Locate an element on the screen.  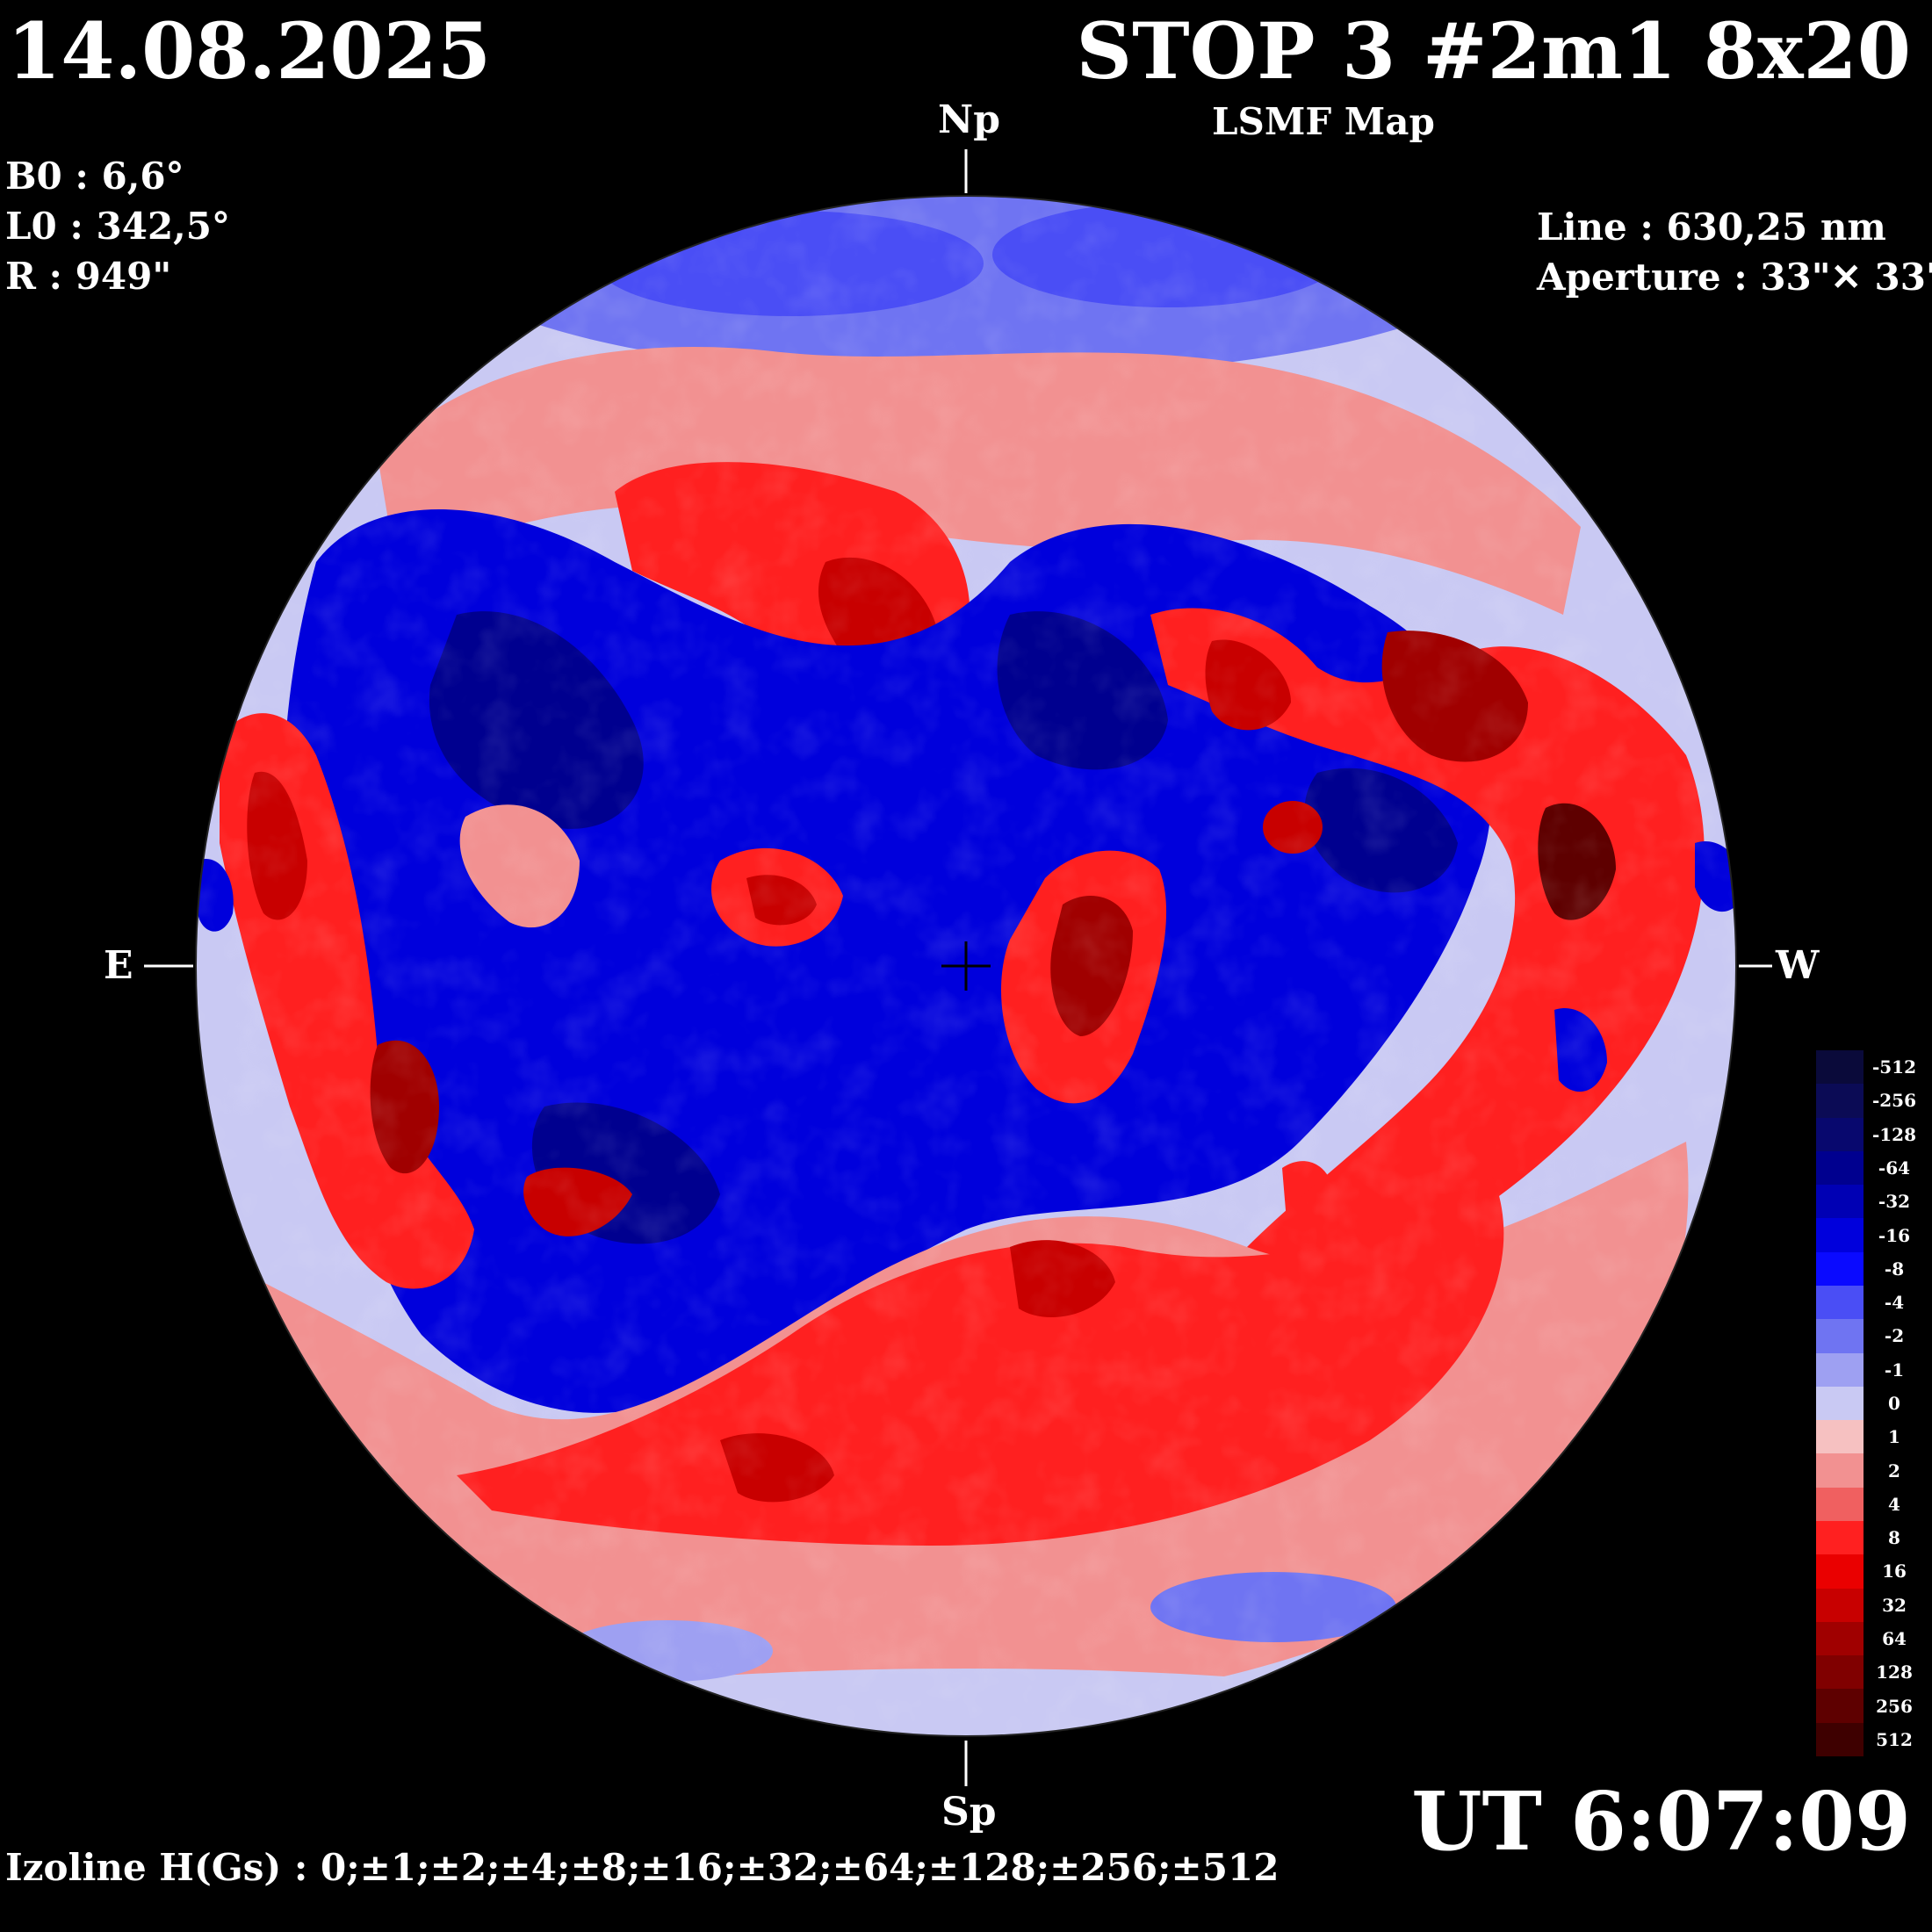
legend-label: 16 is located at coordinates (1895, 1571).